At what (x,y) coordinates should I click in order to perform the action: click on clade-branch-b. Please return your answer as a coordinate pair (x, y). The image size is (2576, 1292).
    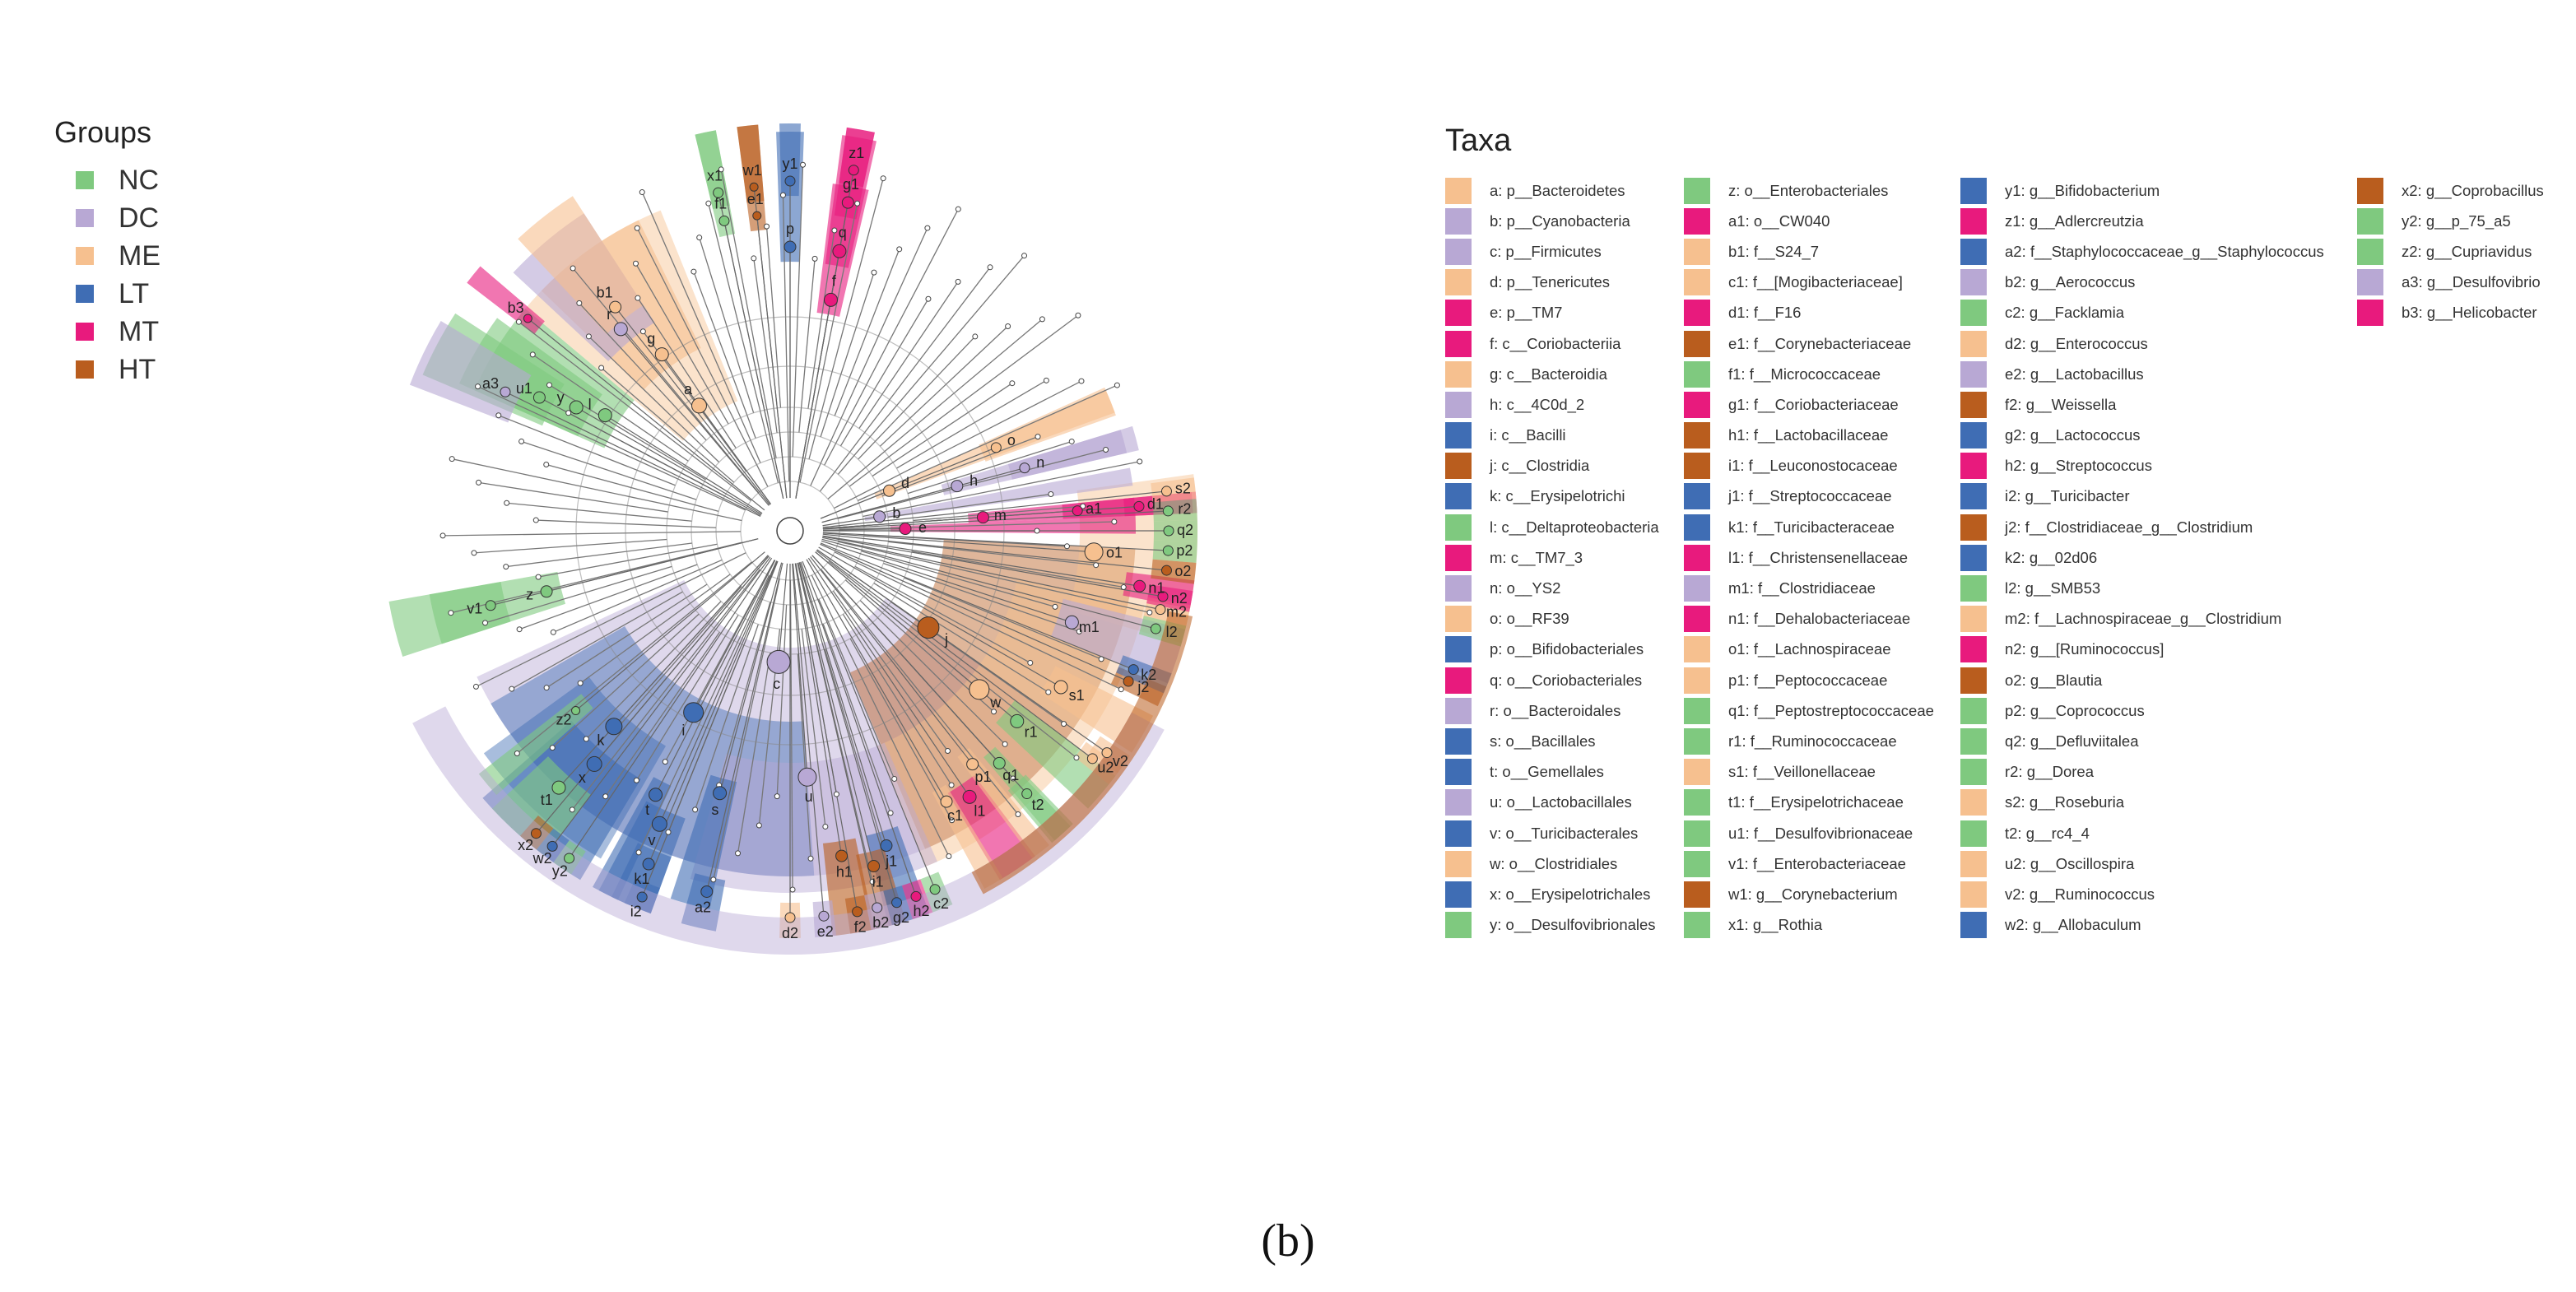
    Looking at the image, I should click on (851, 521).